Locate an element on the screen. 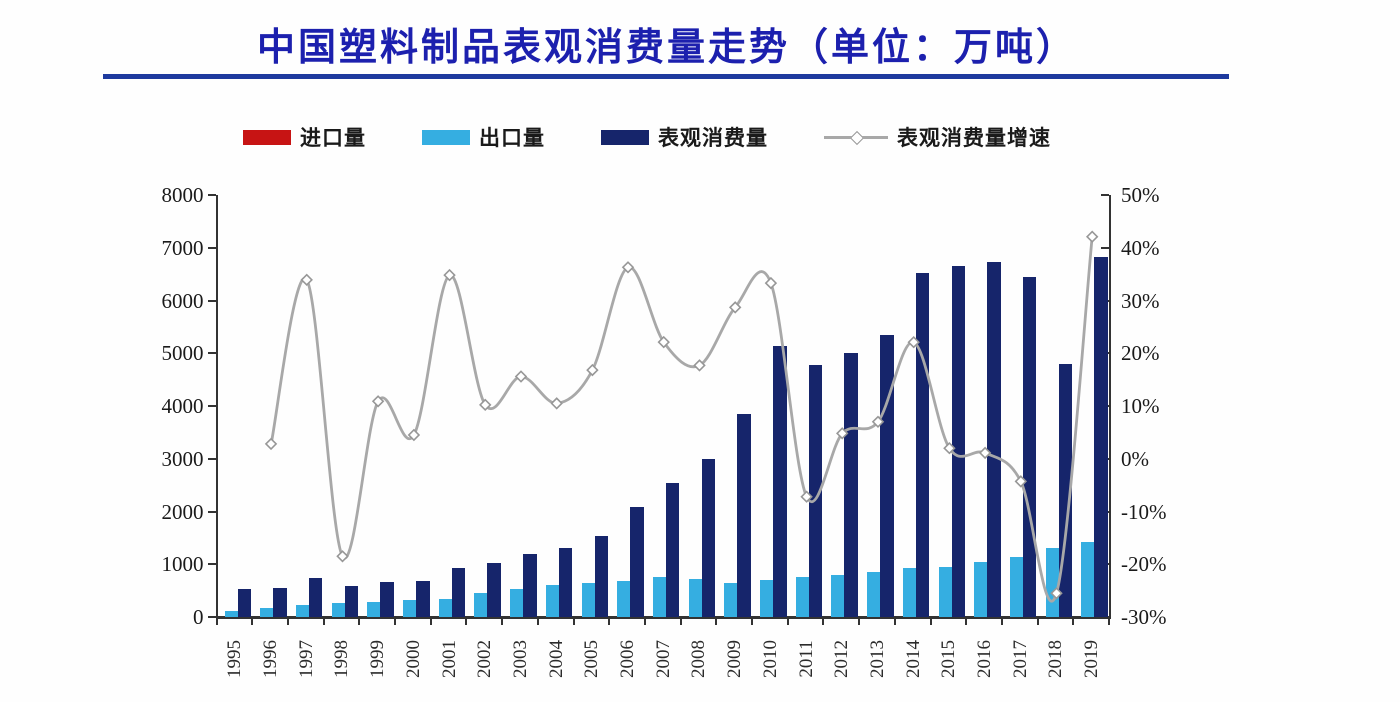 The height and width of the screenshot is (702, 1400). left-axis-tick-label: 0 is located at coordinates (198, 617).